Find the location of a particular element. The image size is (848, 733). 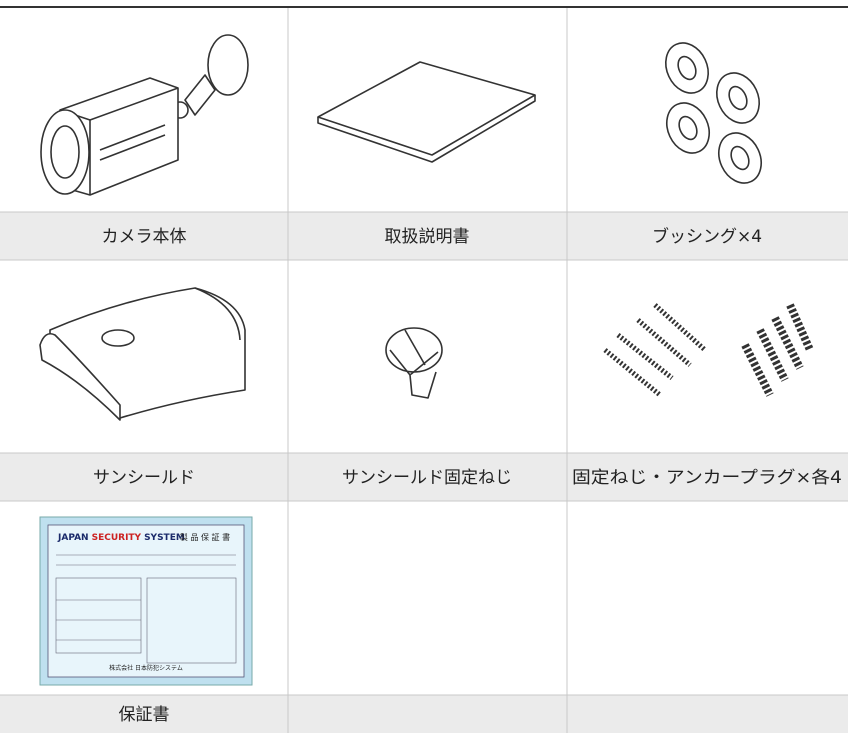

card-title: 製 品 保 証 書 is located at coordinates (205, 537).